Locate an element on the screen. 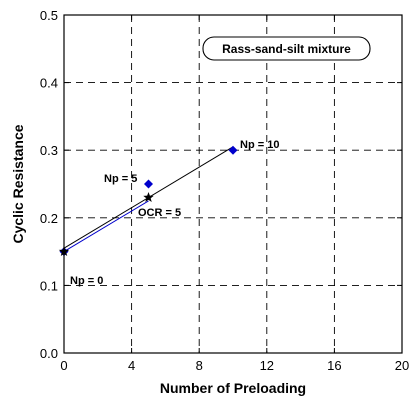  legend-frame is located at coordinates (286, 48).